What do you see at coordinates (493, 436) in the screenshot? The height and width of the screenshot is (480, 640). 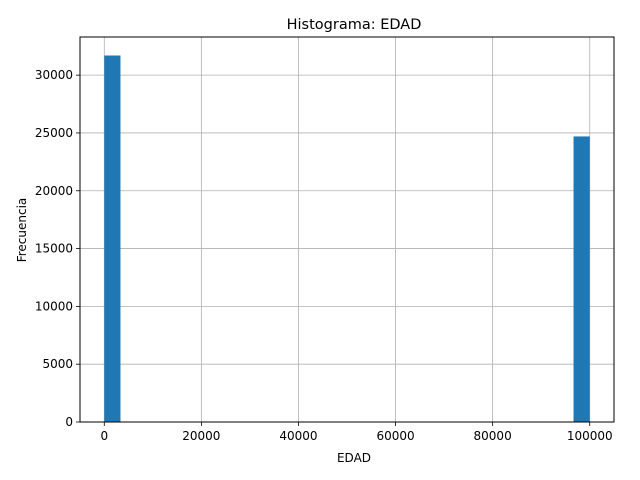 I see `x-tick-label: 80000` at bounding box center [493, 436].